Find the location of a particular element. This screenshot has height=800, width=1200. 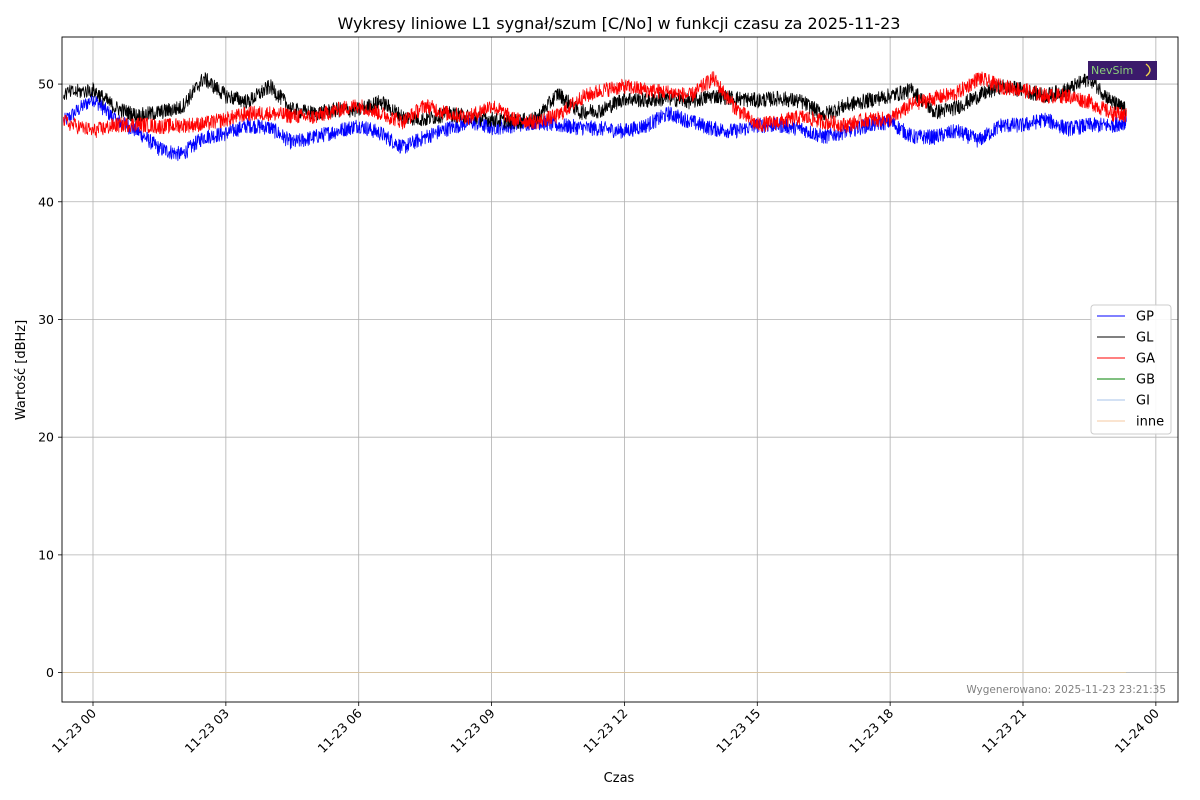

logo-swirl-icon is located at coordinates (1148, 70).